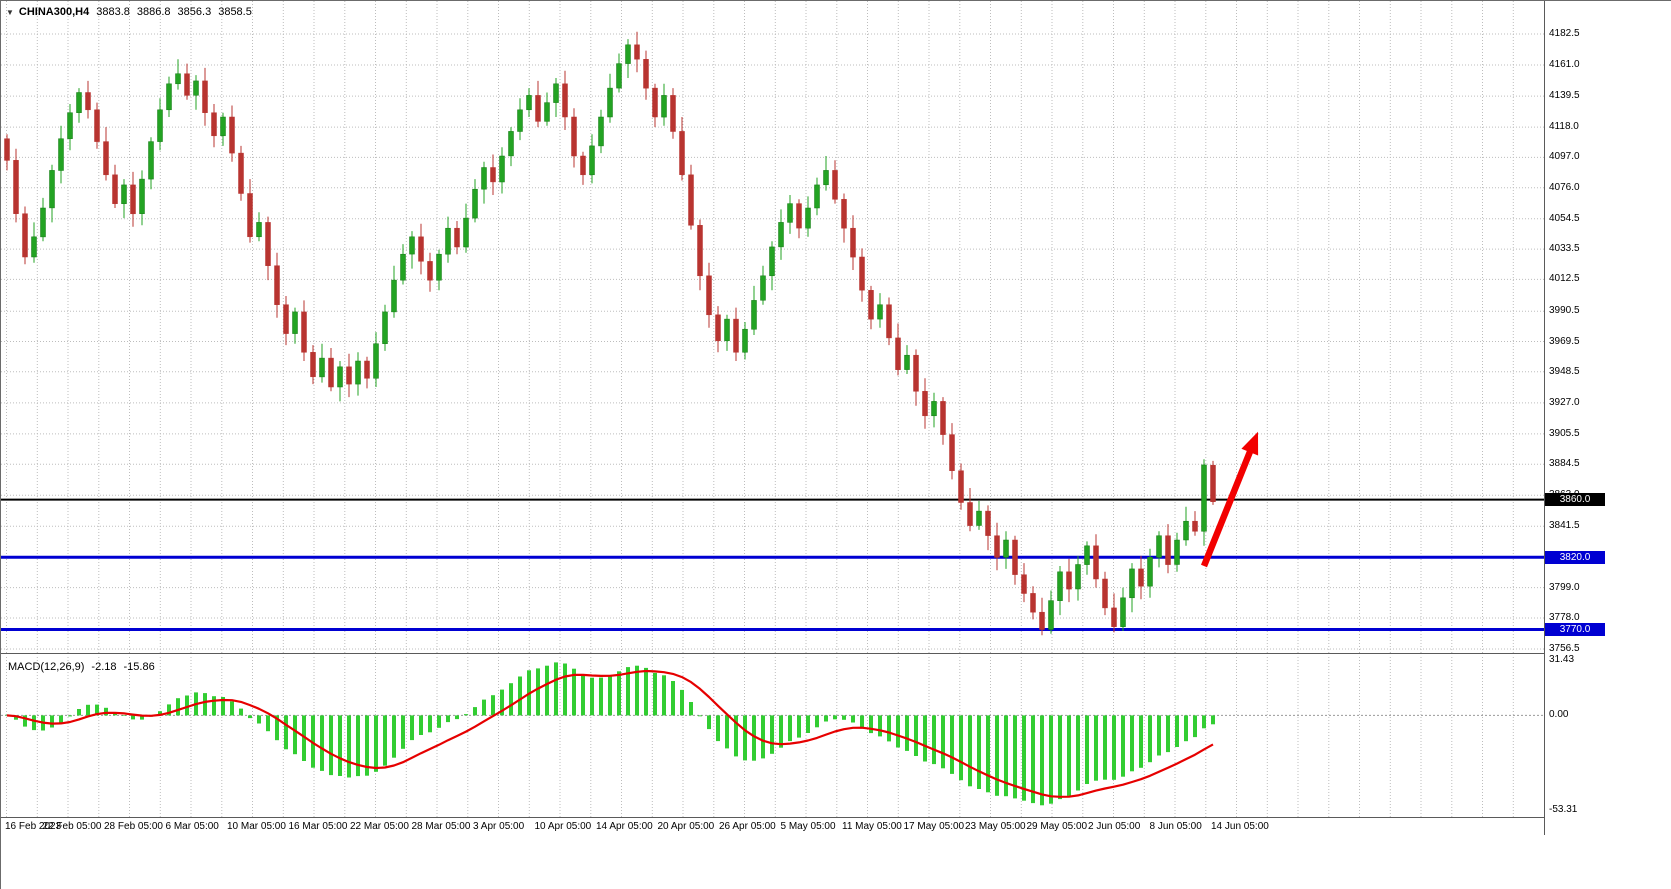  What do you see at coordinates (46, 667) in the screenshot?
I see `macd-name: MACD(12,26,9)` at bounding box center [46, 667].